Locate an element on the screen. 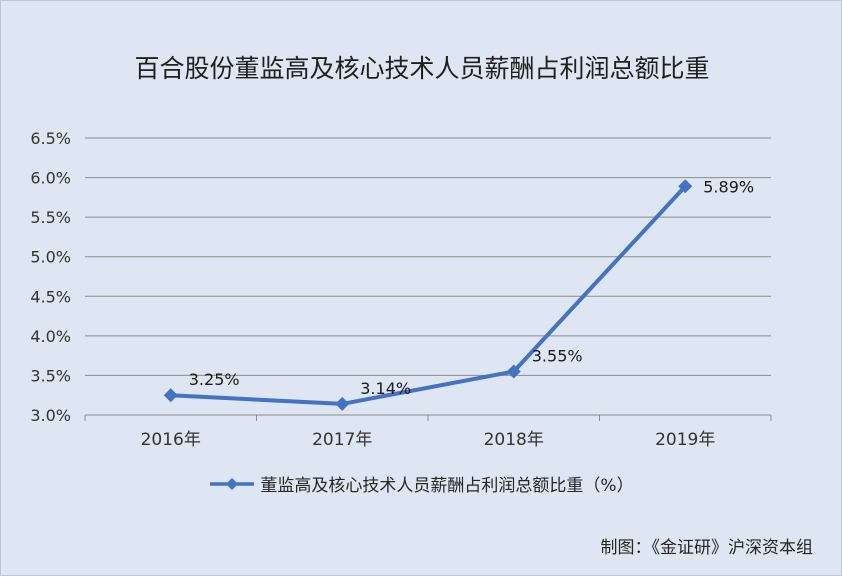  x-tick-label: 2019年 is located at coordinates (685, 440).